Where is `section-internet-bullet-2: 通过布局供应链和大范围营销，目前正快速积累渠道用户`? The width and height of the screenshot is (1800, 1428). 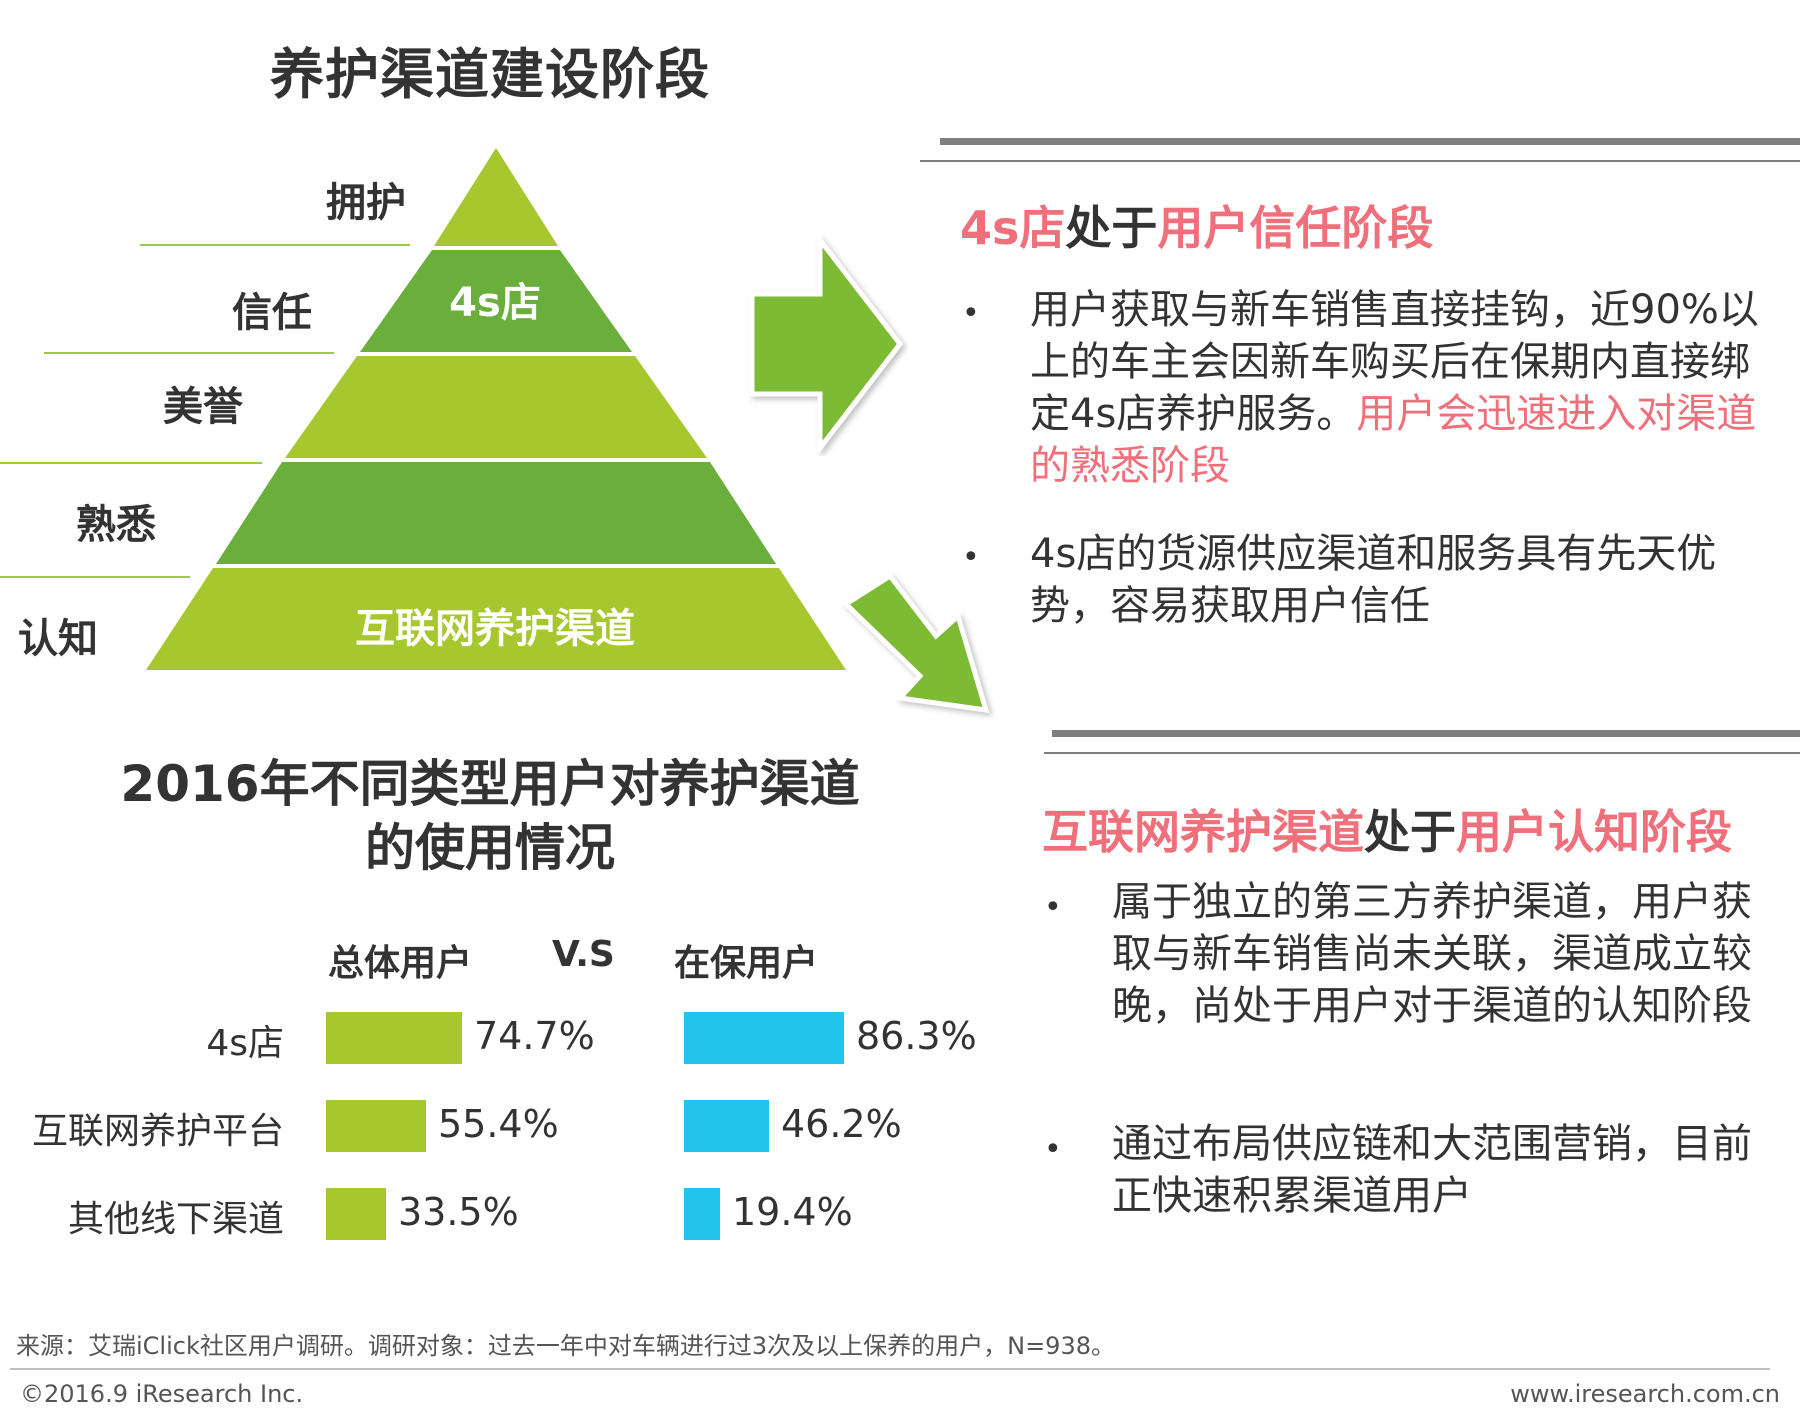
section-internet-bullet-2: 通过布局供应链和大范围营销，目前正快速积累渠道用户 is located at coordinates (1442, 1170).